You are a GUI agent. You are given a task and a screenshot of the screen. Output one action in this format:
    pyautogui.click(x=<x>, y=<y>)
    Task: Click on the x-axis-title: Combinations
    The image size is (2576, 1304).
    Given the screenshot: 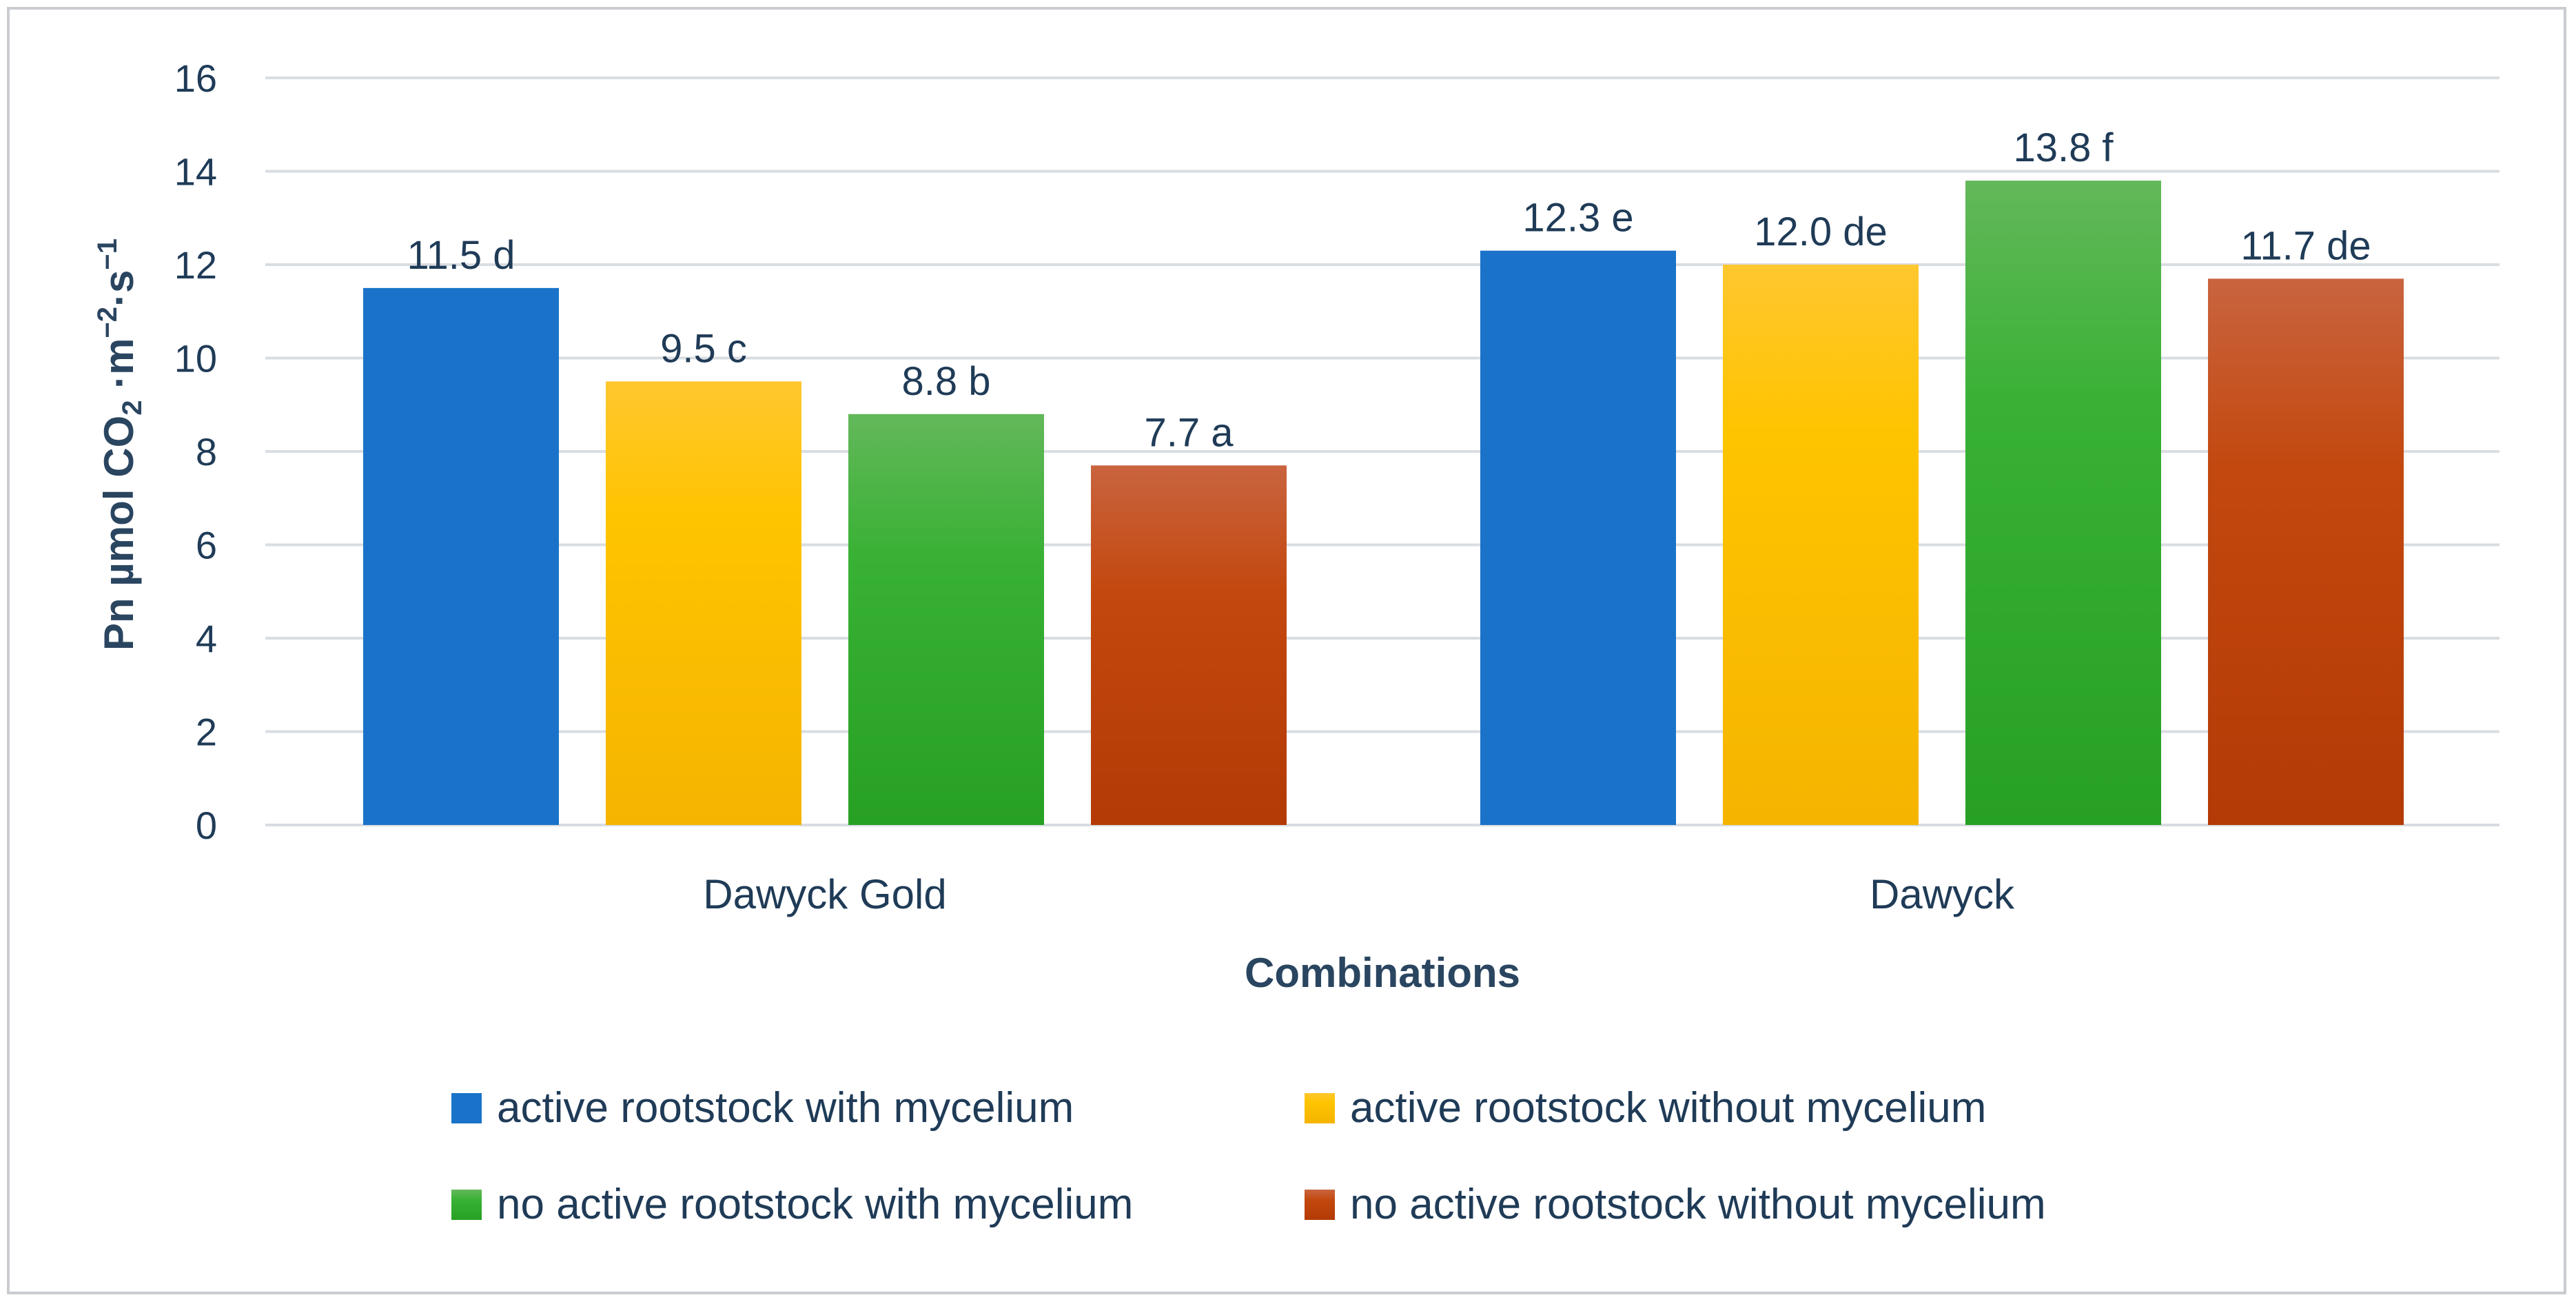 What is the action you would take?
    pyautogui.click(x=1382, y=973)
    